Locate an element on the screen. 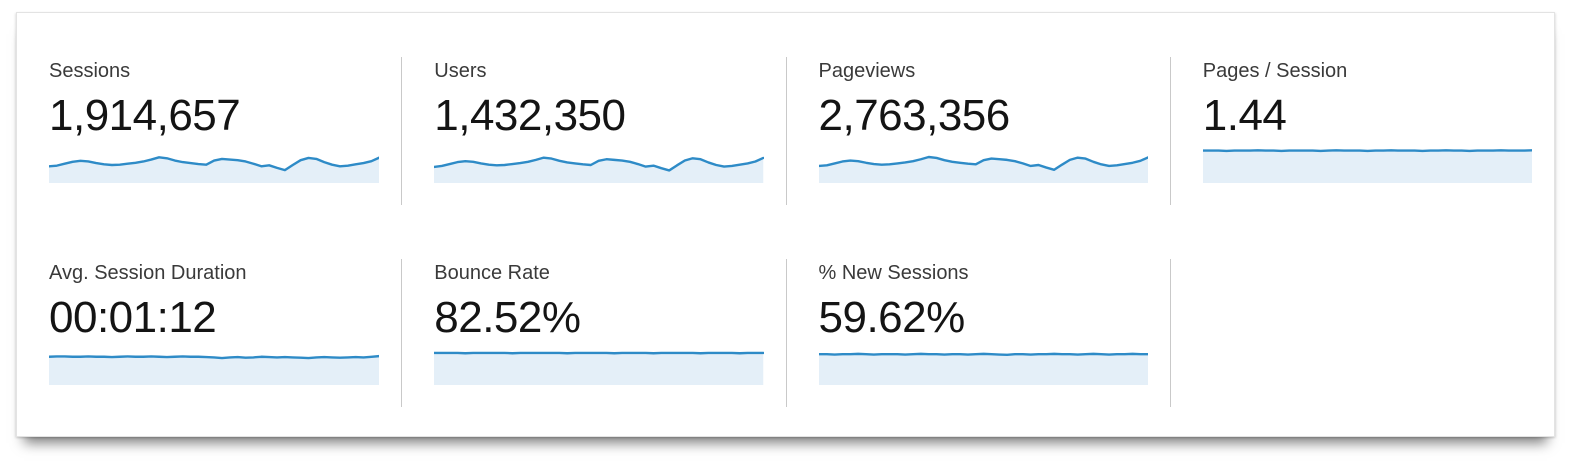 The image size is (1576, 472). empty-metric-slot is located at coordinates (1361, 333).